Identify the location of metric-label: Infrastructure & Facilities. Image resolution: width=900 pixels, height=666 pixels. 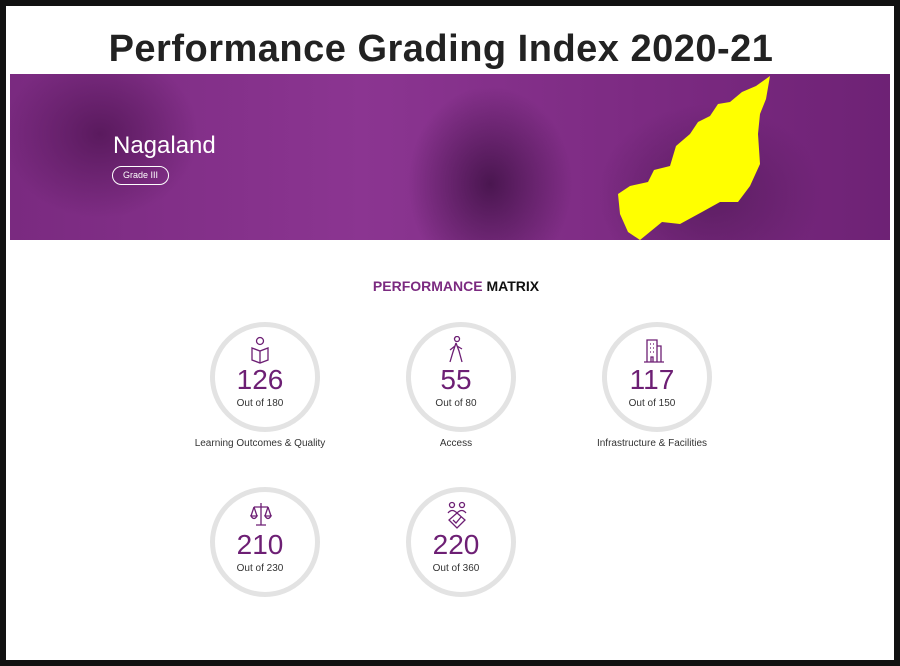
(652, 443).